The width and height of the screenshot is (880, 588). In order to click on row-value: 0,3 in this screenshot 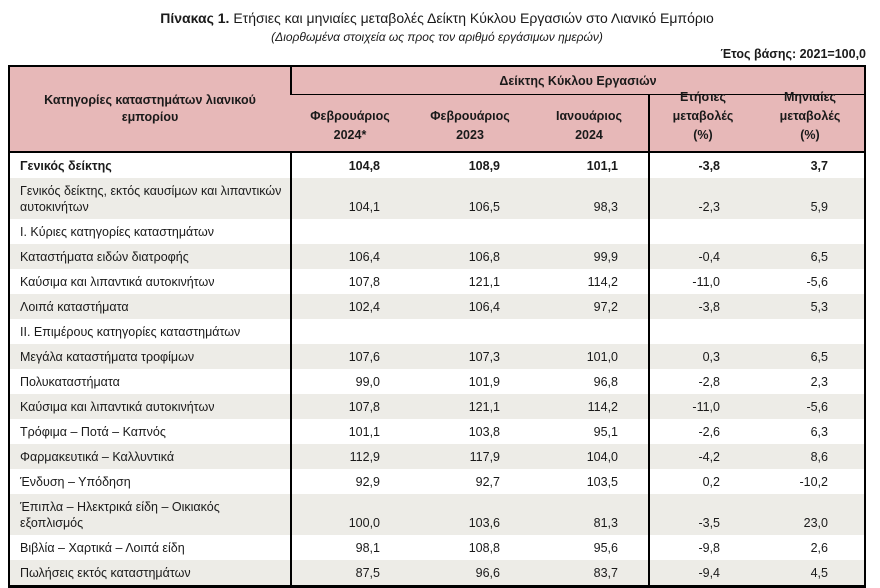, I will do `click(702, 356)`.